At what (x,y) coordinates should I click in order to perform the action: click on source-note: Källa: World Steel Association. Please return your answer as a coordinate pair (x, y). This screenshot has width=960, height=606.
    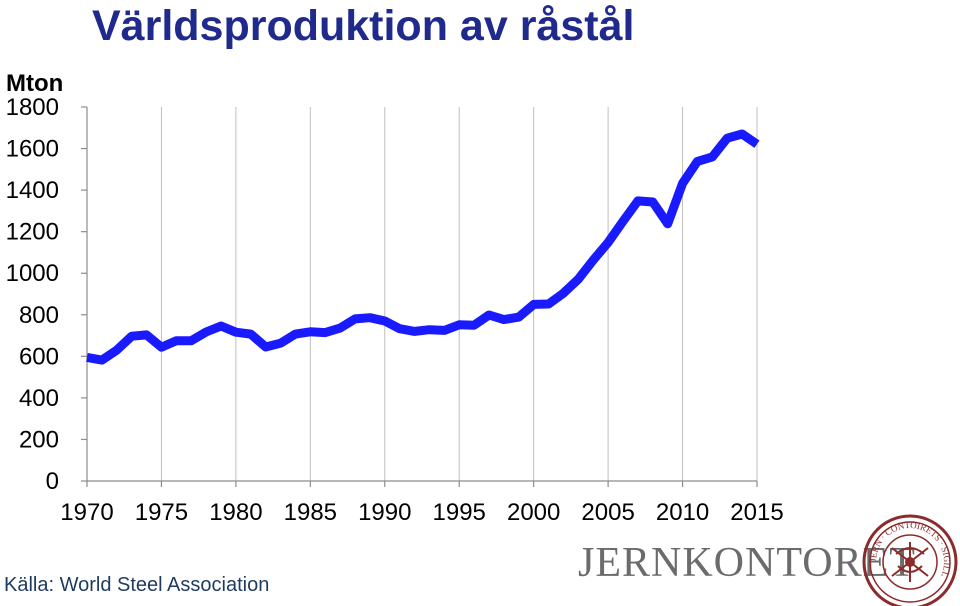
    Looking at the image, I should click on (136, 585).